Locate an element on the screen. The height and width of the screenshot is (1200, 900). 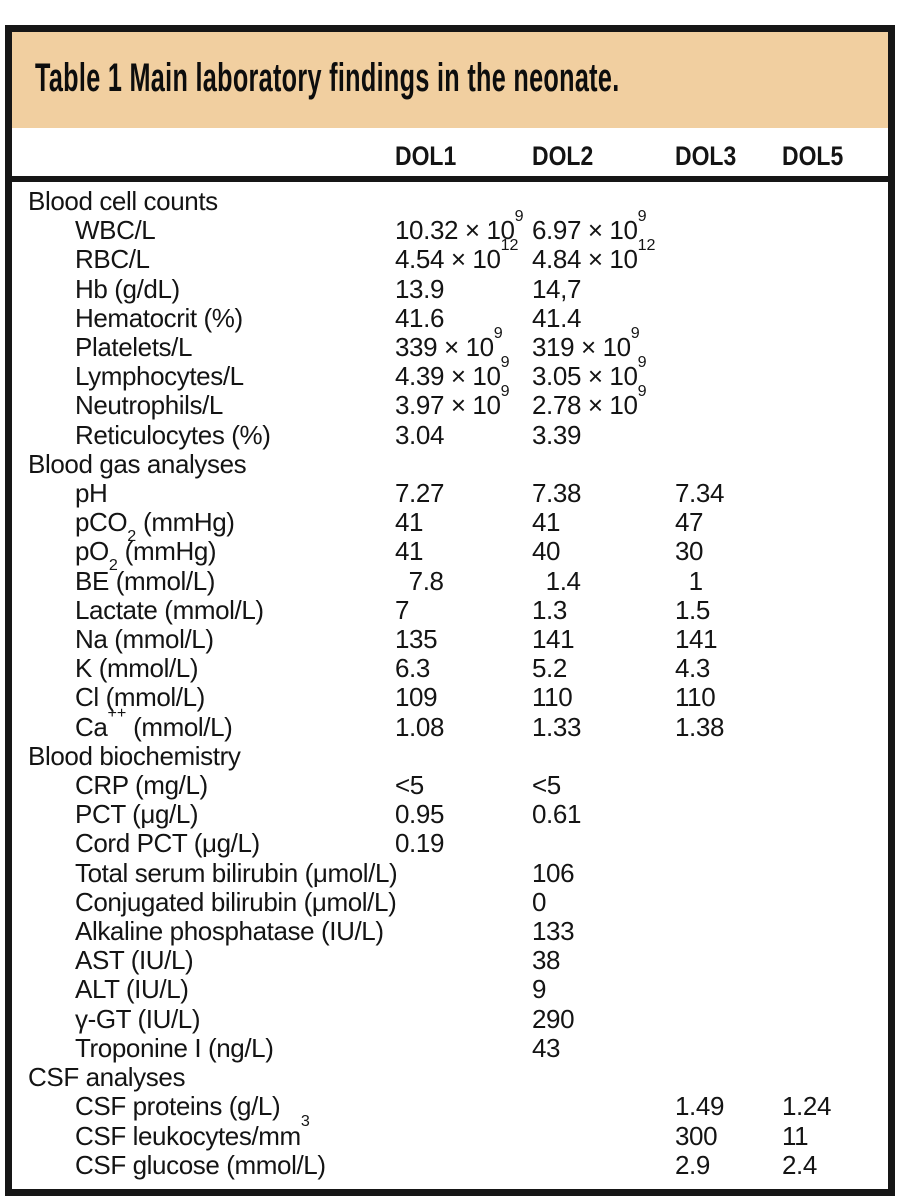
table-row: Na (mmol/L) 135 141 141 is located at coordinates (454, 639).